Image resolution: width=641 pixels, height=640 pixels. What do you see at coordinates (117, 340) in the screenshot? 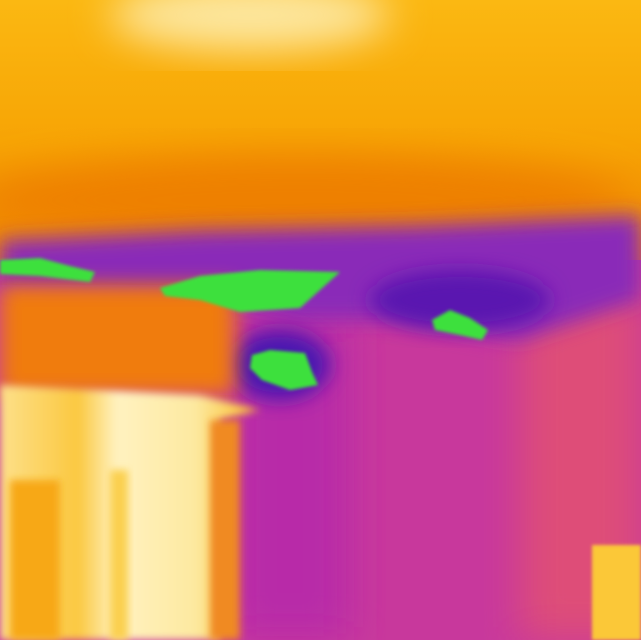
I see `left-orange-block` at bounding box center [117, 340].